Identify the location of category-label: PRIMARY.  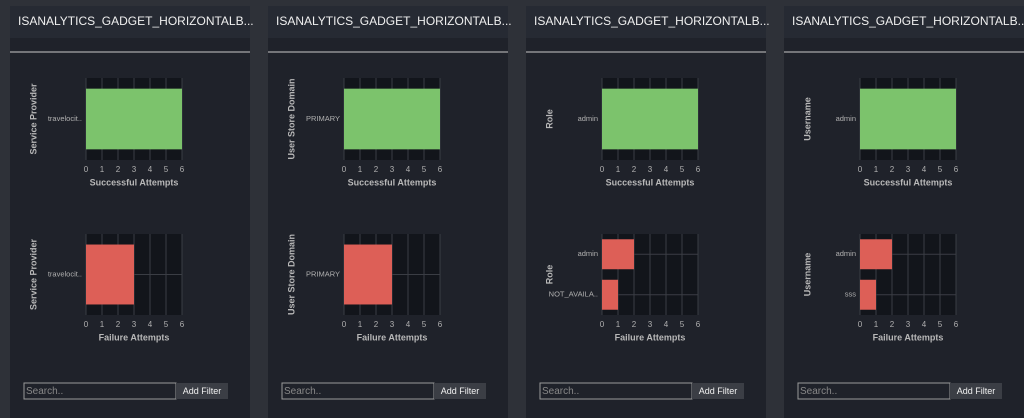
(323, 273).